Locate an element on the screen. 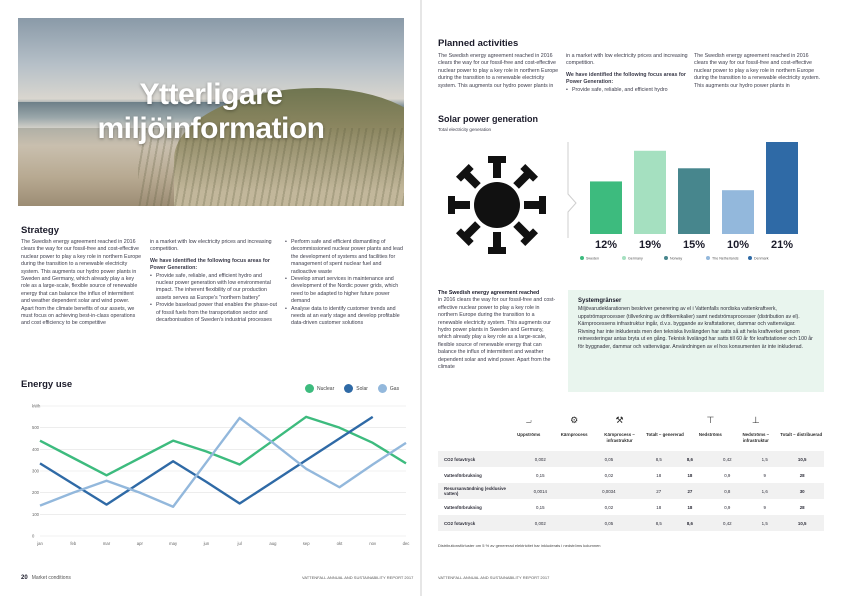  hero-grass is located at coordinates (271, 167).